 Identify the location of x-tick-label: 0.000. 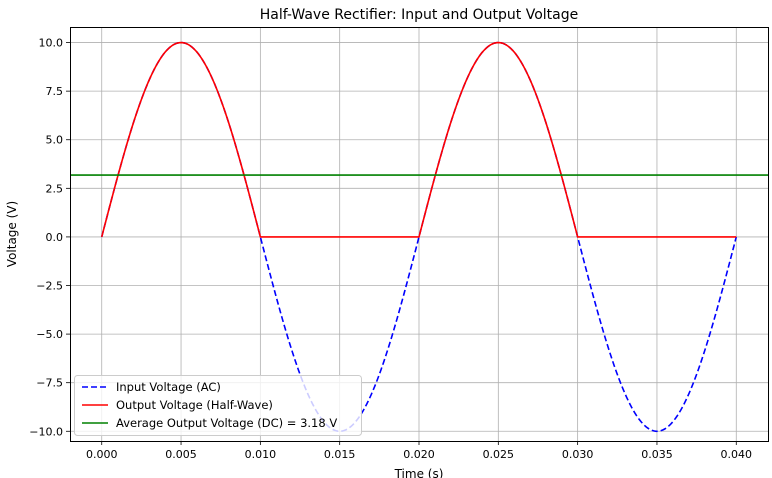
(102, 454).